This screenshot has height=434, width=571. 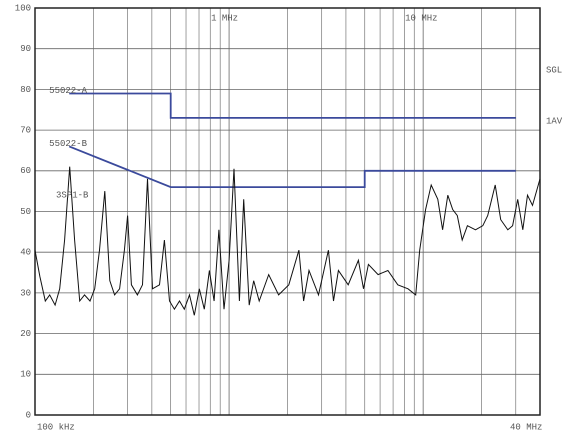 What do you see at coordinates (554, 121) in the screenshot?
I see `annotation: 1AV` at bounding box center [554, 121].